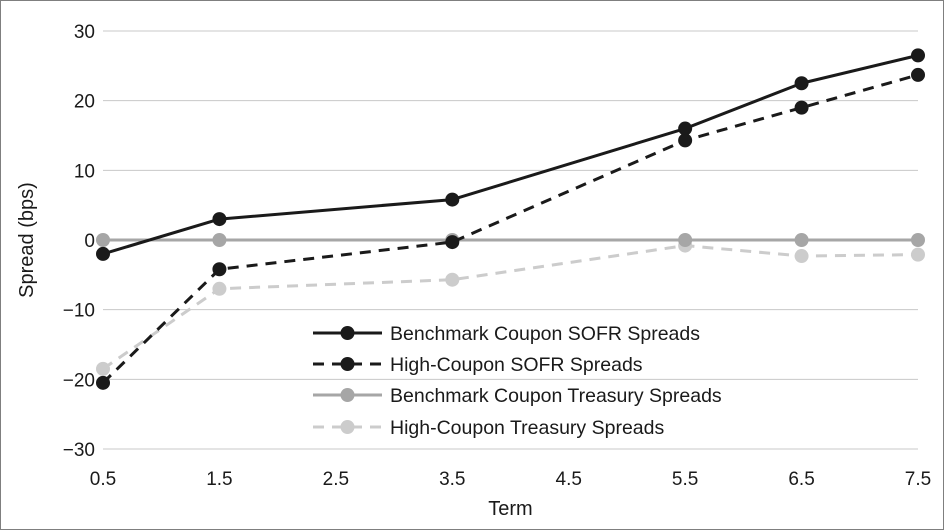  I want to click on x-axis-ticks: 0.5 1.5 2.5 3.5 4.5 5.5 6.5 7.5, so click(510, 479).